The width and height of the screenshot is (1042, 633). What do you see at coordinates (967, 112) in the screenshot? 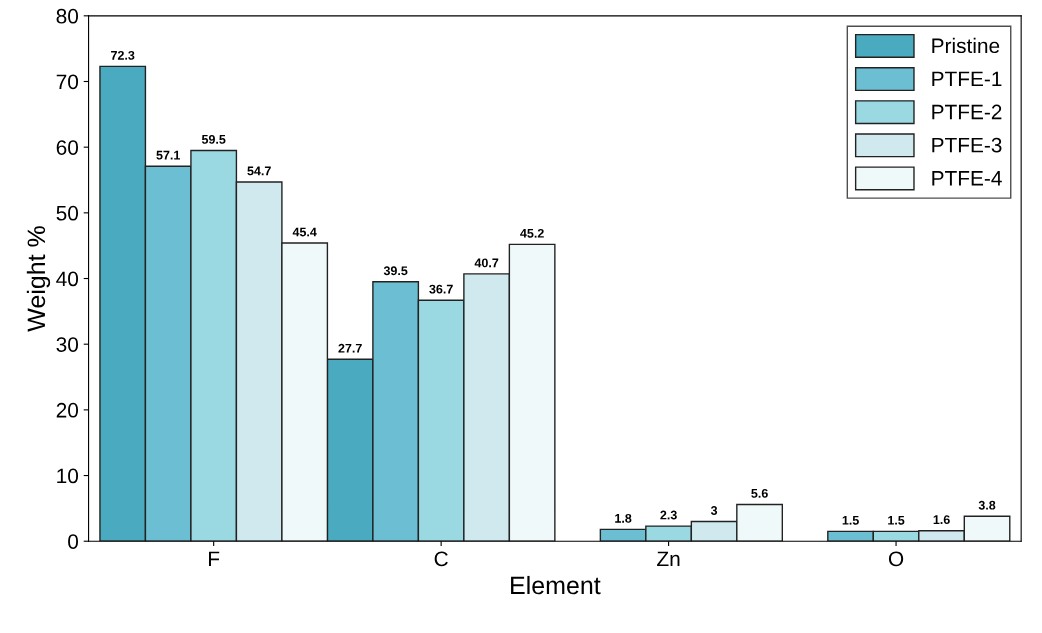
I see `legend-label: PTFE-2` at bounding box center [967, 112].